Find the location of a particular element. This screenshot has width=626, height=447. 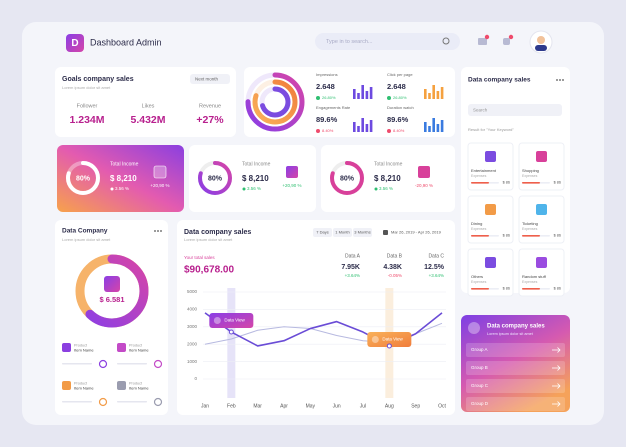

x-tick-label: Aug is located at coordinates (389, 406).